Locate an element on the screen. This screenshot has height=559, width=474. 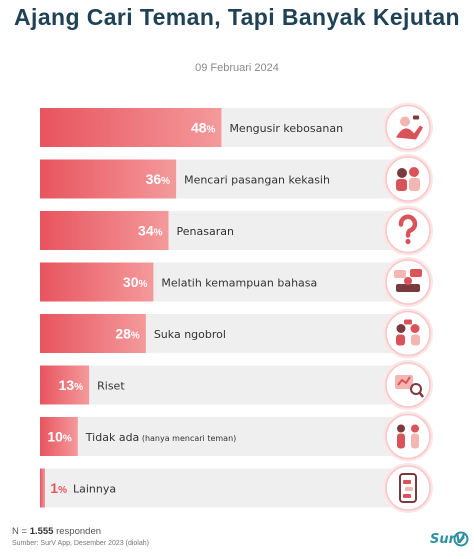
value-label: 10% is located at coordinates (59, 437).